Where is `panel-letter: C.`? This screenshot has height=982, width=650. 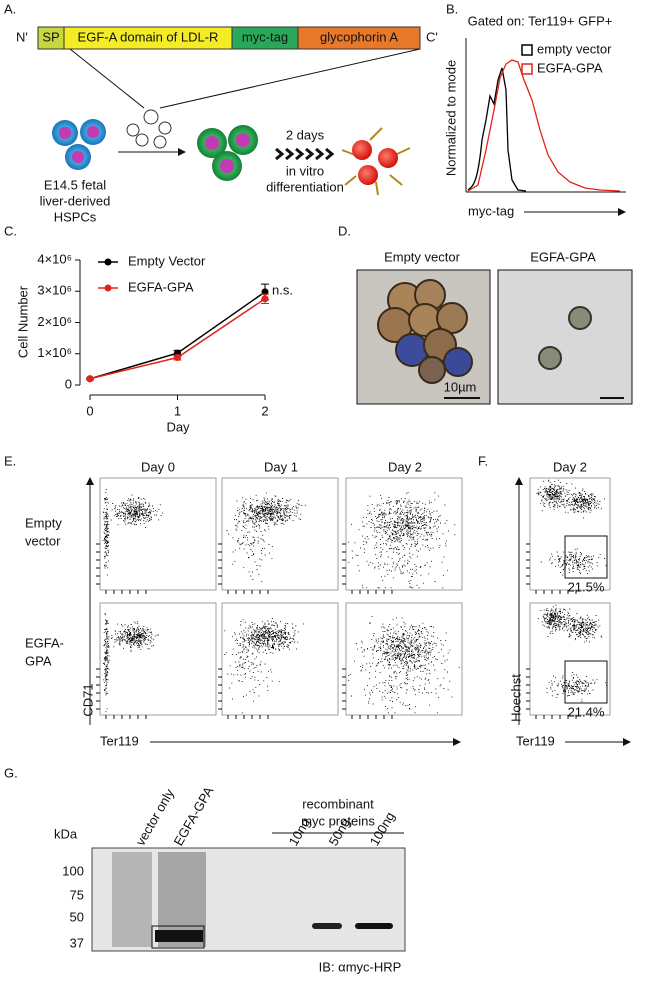
panel-letter: C. is located at coordinates (10, 230).